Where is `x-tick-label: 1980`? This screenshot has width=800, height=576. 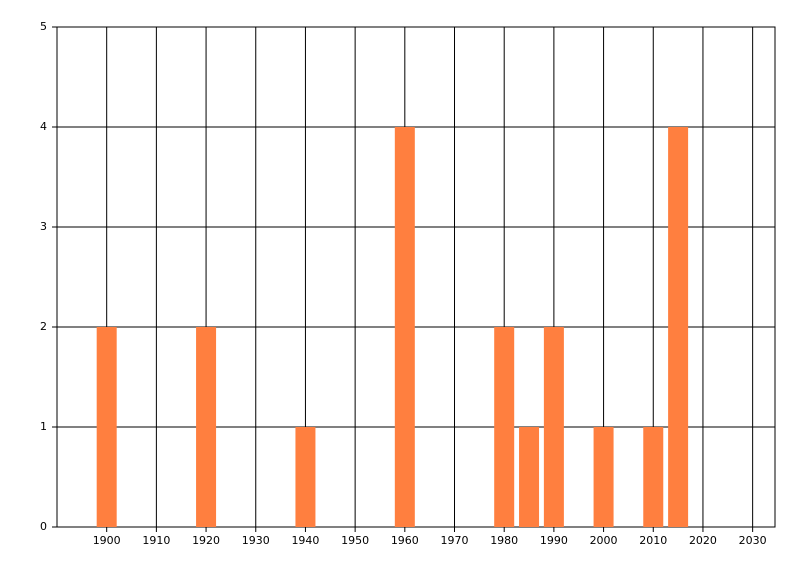 x-tick-label: 1980 is located at coordinates (504, 540).